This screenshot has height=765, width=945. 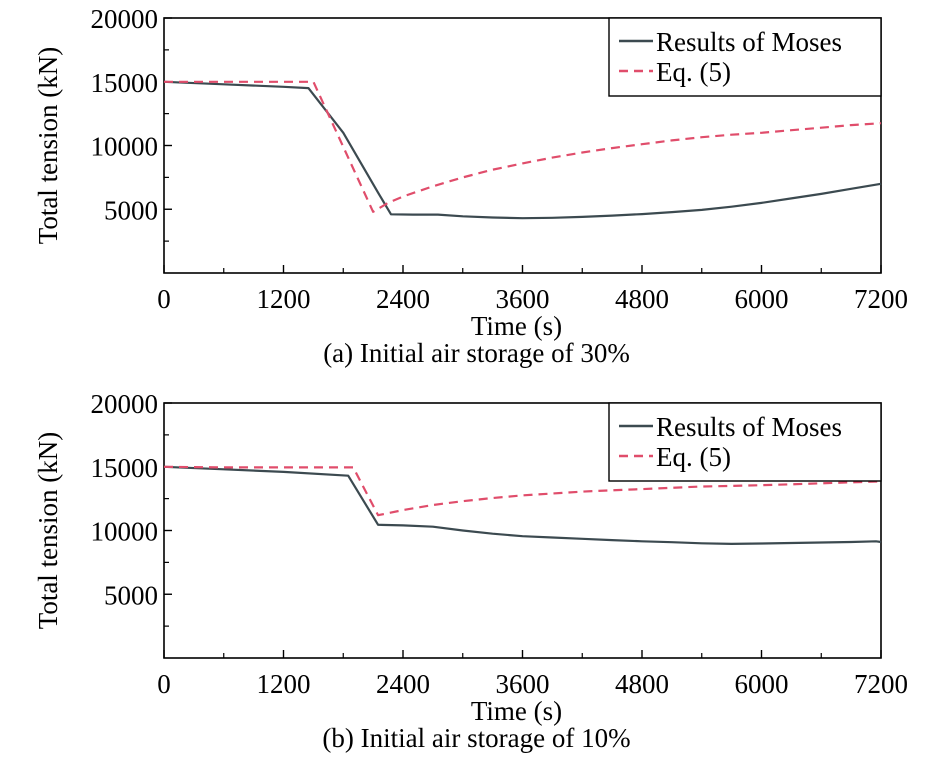 I want to click on panel-caption: (b) Initial air storage of 10%, so click(x=476, y=738).